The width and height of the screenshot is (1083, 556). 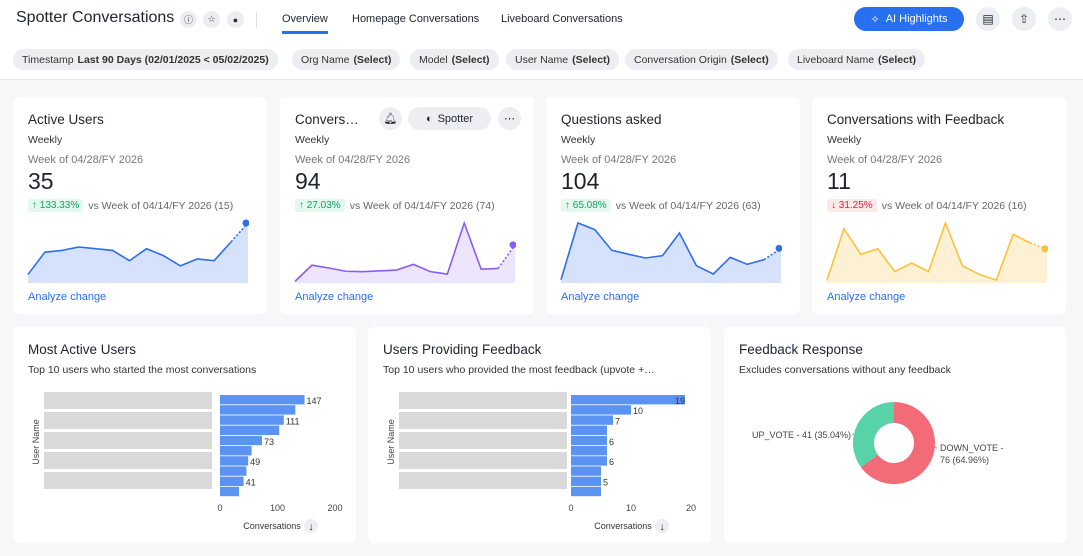 What do you see at coordinates (305, 23) in the screenshot?
I see `tab-overview: Overview` at bounding box center [305, 23].